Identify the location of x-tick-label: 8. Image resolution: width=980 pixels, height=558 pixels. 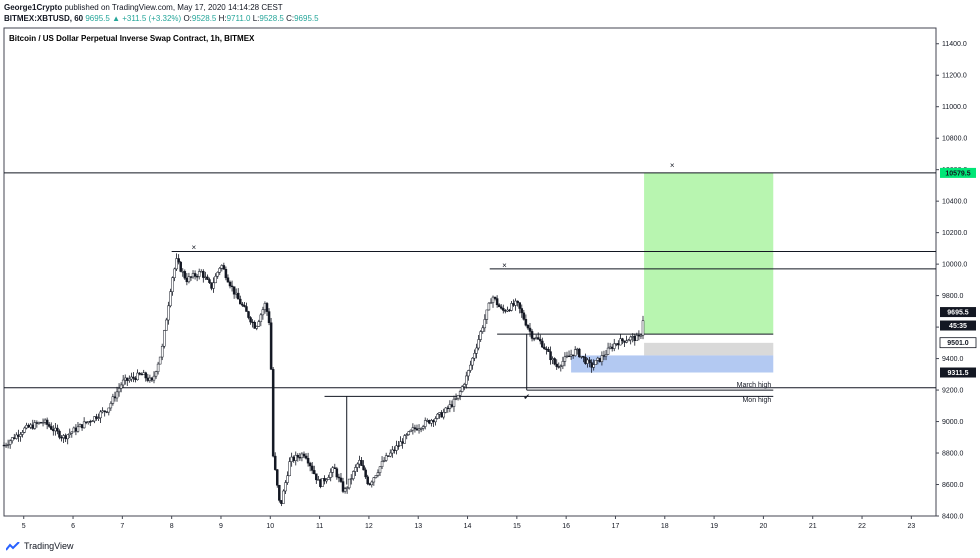
(172, 526).